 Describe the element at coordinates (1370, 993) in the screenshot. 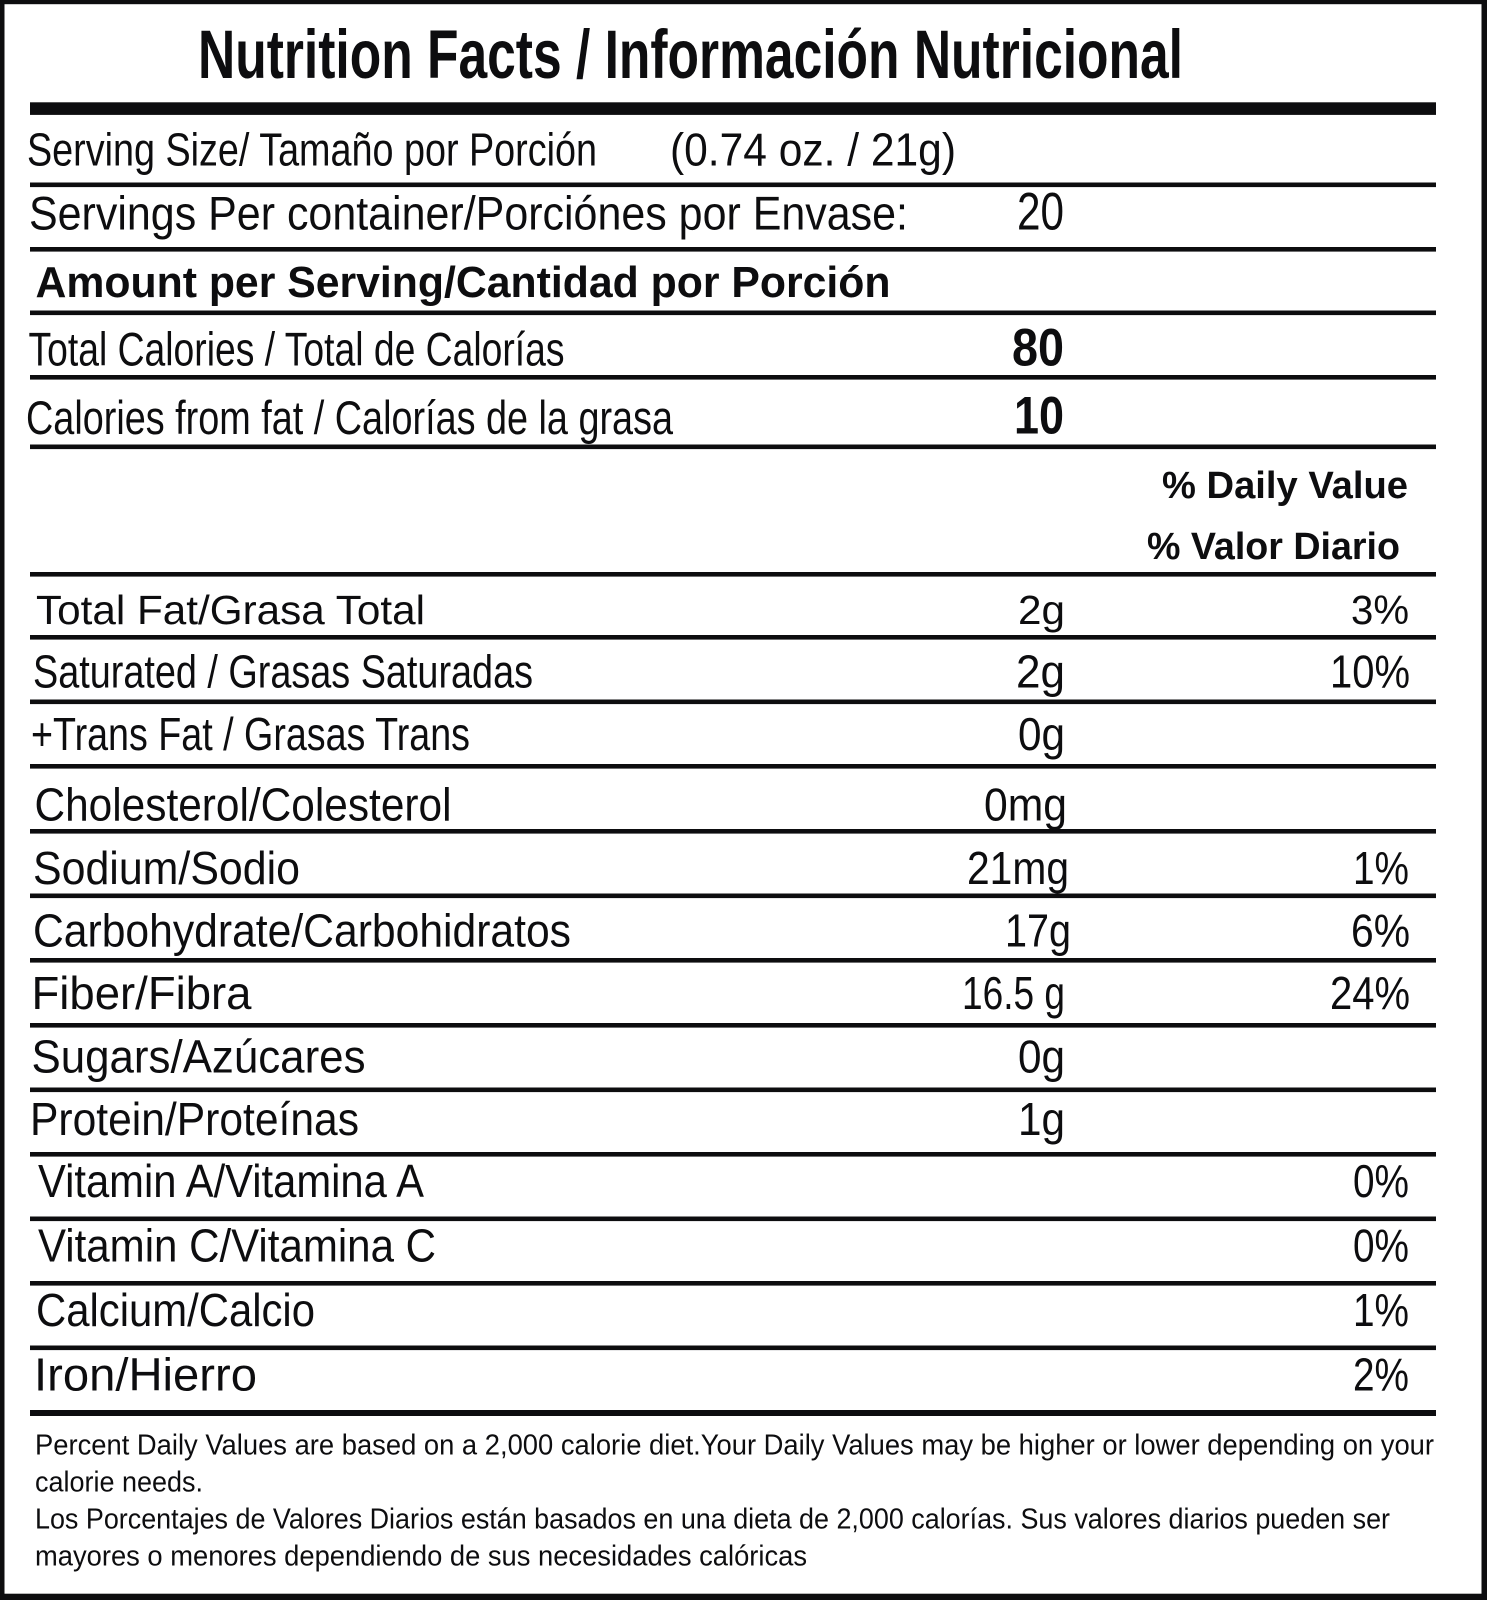

I see `svg-text: 24%` at that location.